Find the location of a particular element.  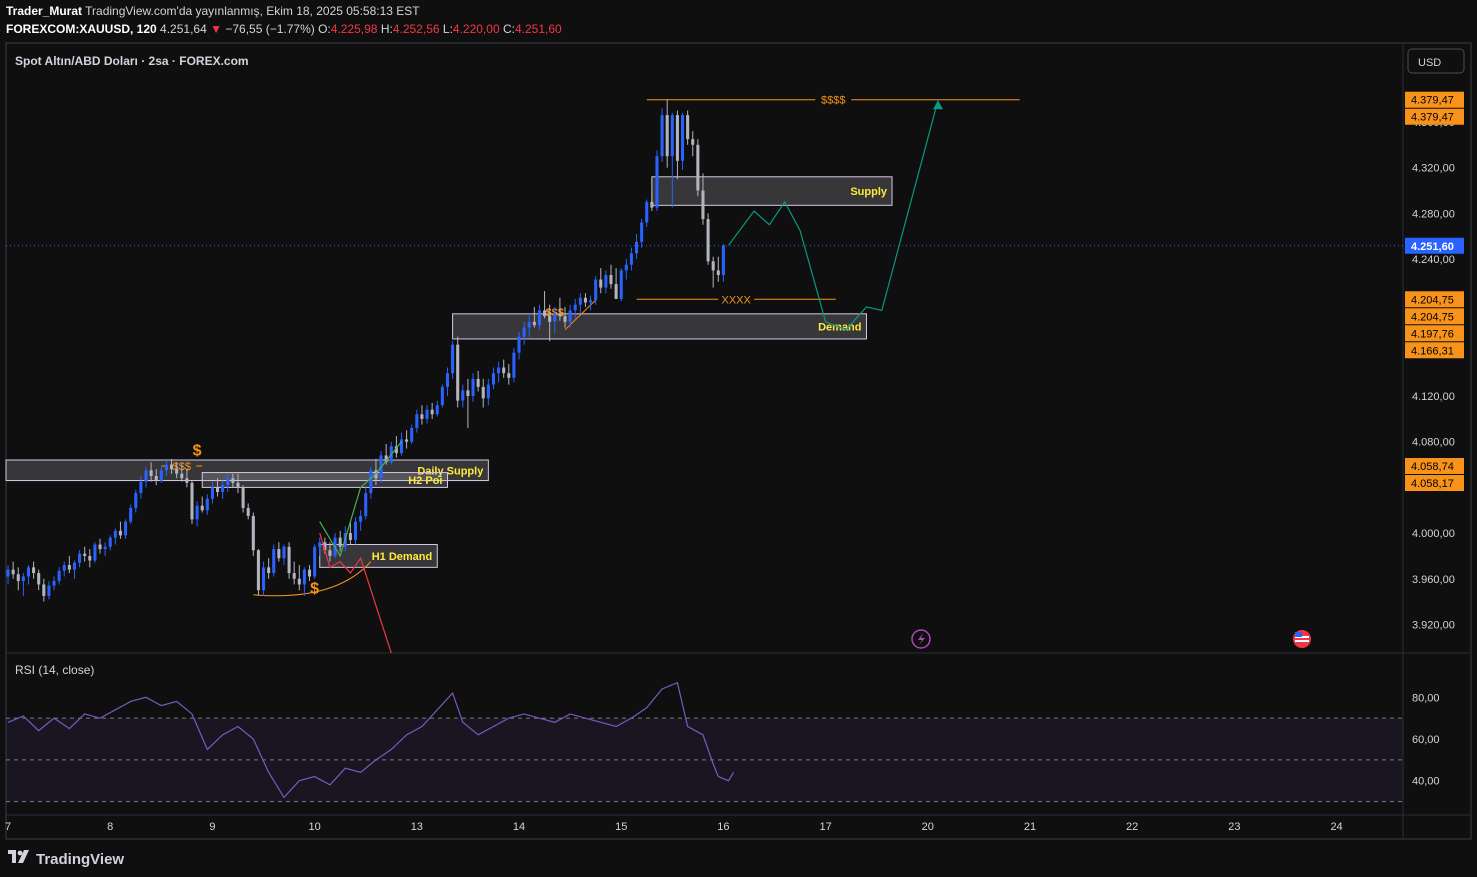

close-label: C: is located at coordinates (508, 29).